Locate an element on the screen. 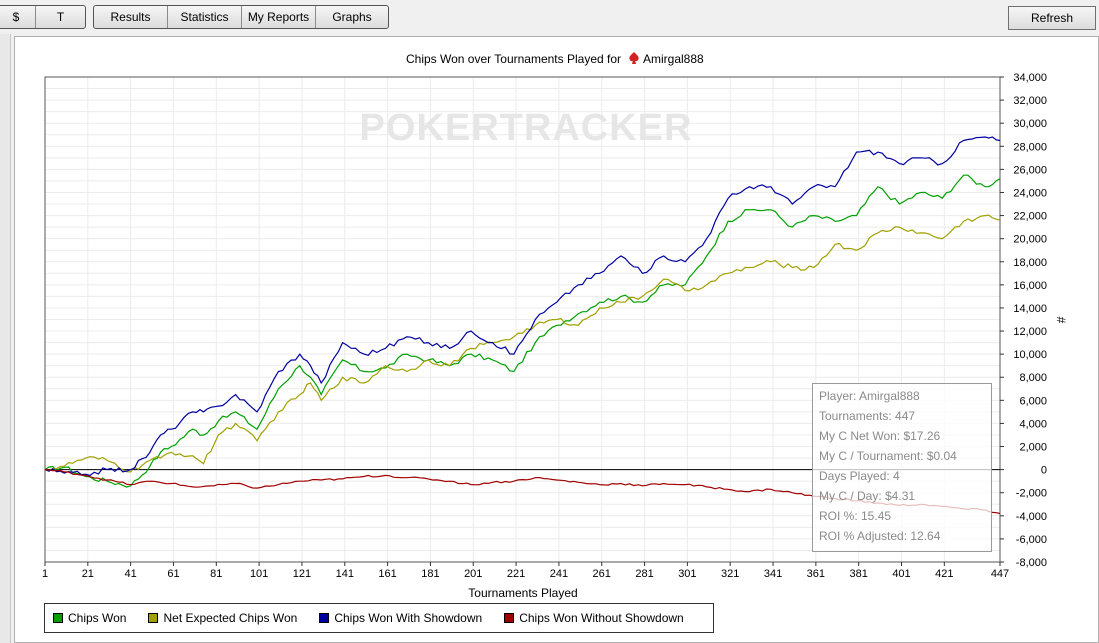 This screenshot has height=643, width=1099. x-tick-label: 381 is located at coordinates (858, 574).